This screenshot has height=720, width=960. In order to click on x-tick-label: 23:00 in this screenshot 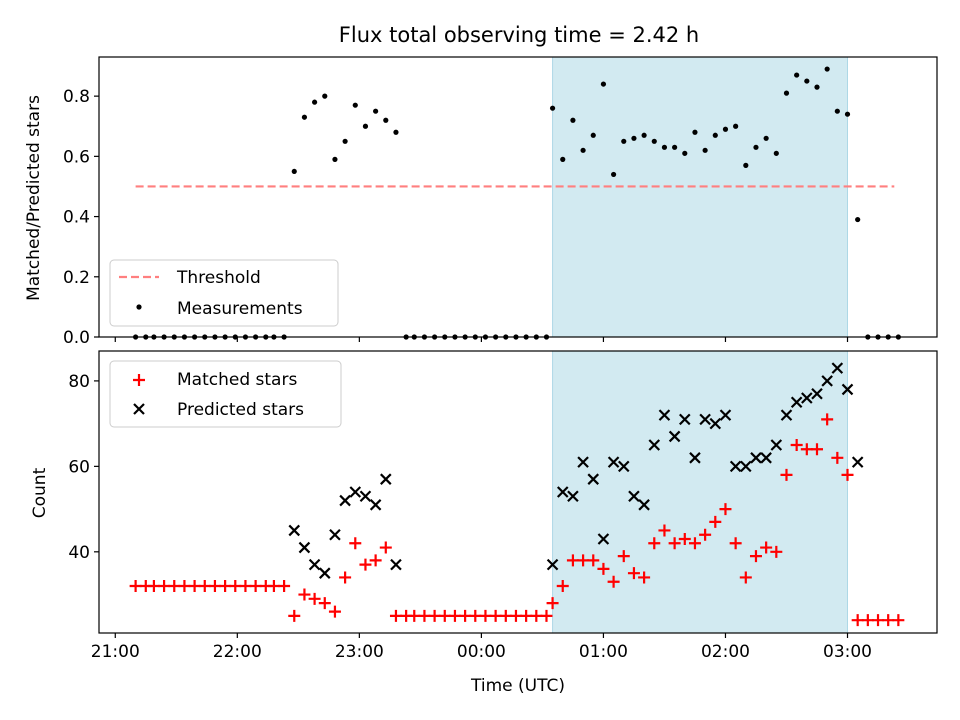, I will do `click(359, 652)`.